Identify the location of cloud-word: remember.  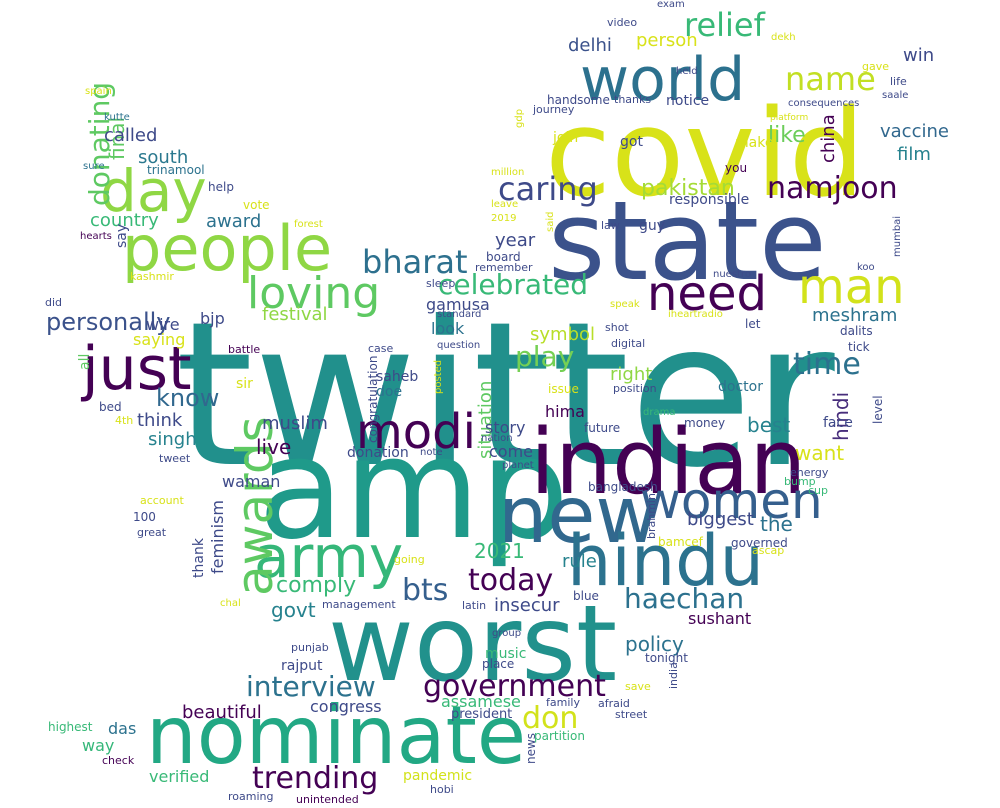
(504, 267).